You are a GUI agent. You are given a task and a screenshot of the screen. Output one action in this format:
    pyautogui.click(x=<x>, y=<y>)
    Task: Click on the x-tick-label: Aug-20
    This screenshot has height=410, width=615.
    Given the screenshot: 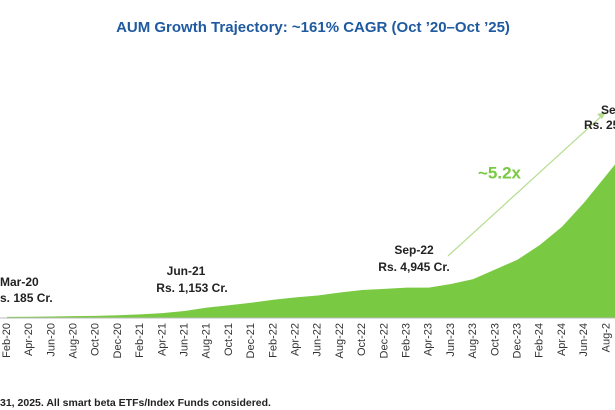 What is the action you would take?
    pyautogui.click(x=74, y=340)
    